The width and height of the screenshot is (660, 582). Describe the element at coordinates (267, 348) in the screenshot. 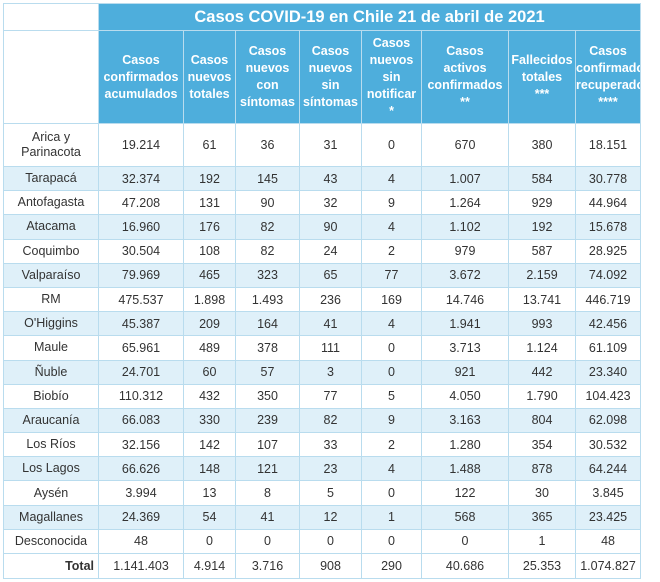

I see `table-cell: 378` at that location.